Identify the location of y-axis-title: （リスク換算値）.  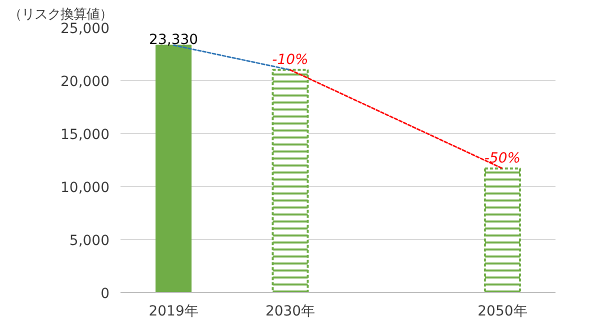
(60, 15).